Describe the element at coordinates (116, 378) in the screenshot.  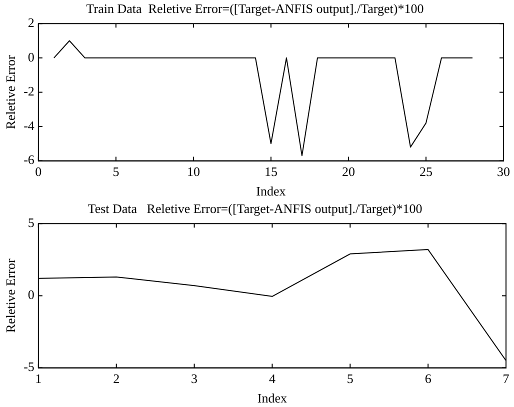
I see `x-tick-label: 2` at that location.